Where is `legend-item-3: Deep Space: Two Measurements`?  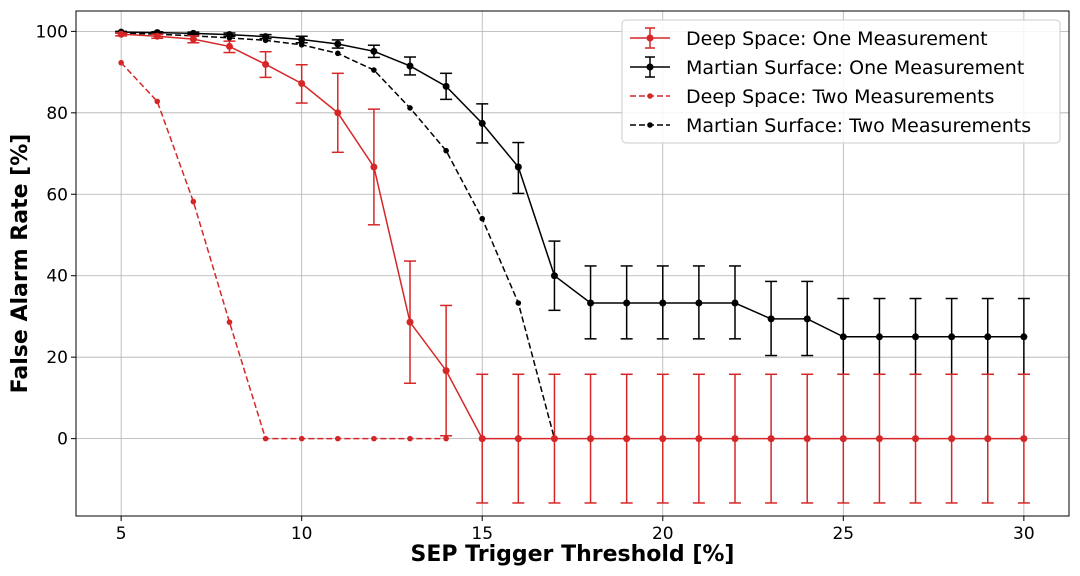 legend-item-3: Deep Space: Two Measurements is located at coordinates (812, 97).